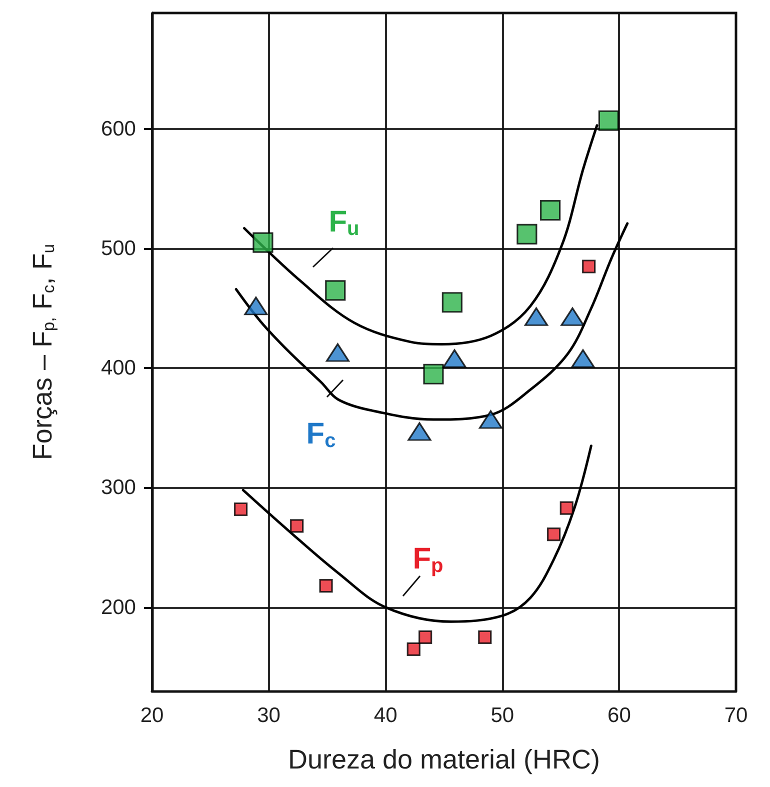 Image resolution: width=770 pixels, height=787 pixels. Describe the element at coordinates (118, 248) in the screenshot. I see `y-tick-label: 500` at that location.